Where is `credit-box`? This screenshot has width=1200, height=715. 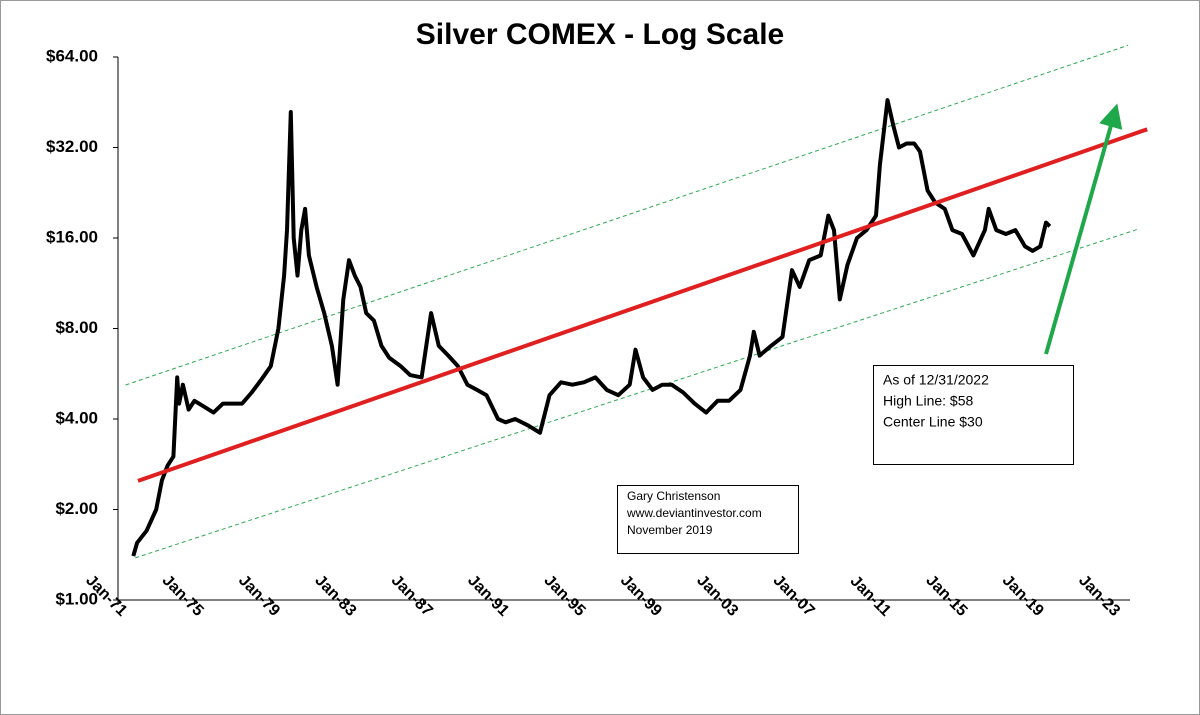
credit-box is located at coordinates (708, 519).